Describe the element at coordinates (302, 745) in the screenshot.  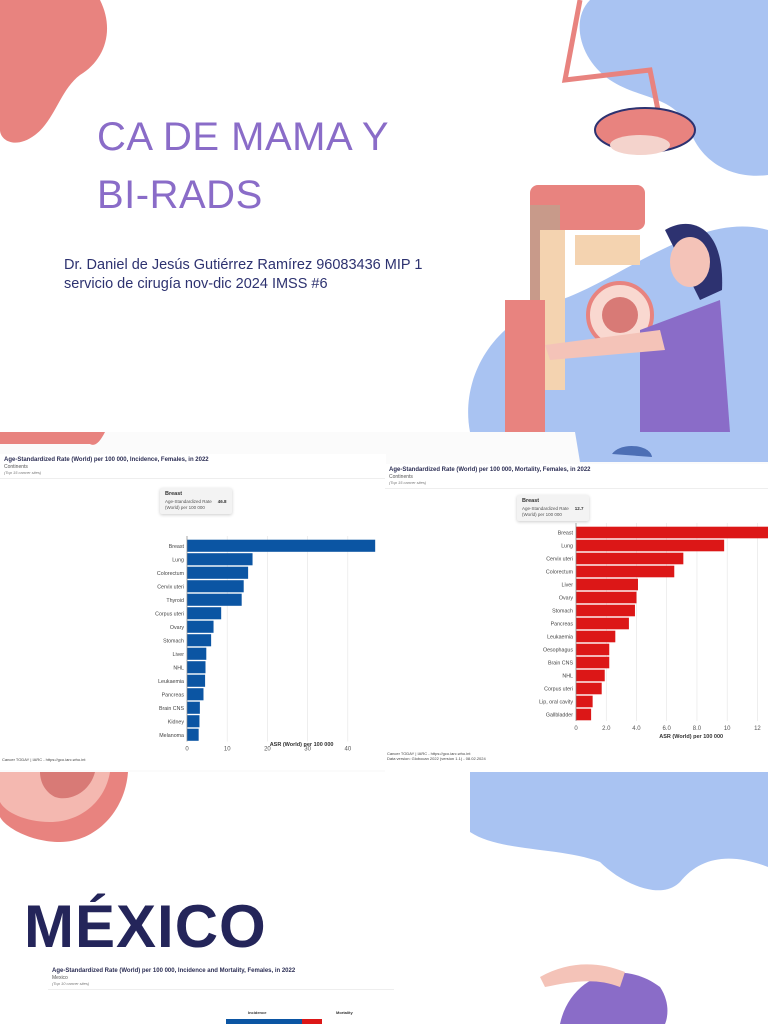
I see `x-axis-label: ASR (World) per 100 000` at that location.